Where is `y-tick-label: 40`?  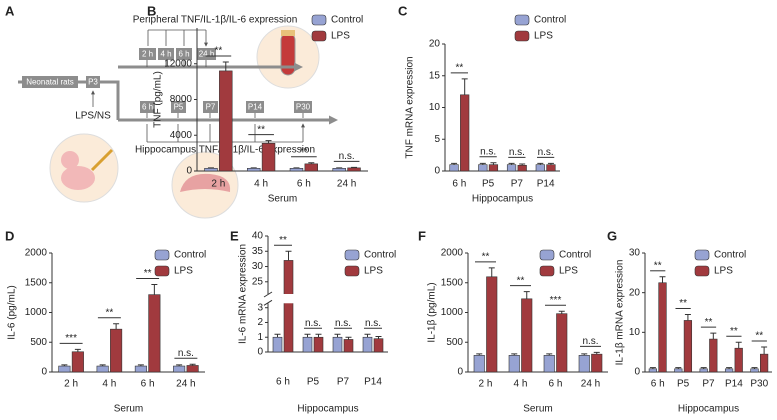 y-tick-label: 40 is located at coordinates (258, 236).